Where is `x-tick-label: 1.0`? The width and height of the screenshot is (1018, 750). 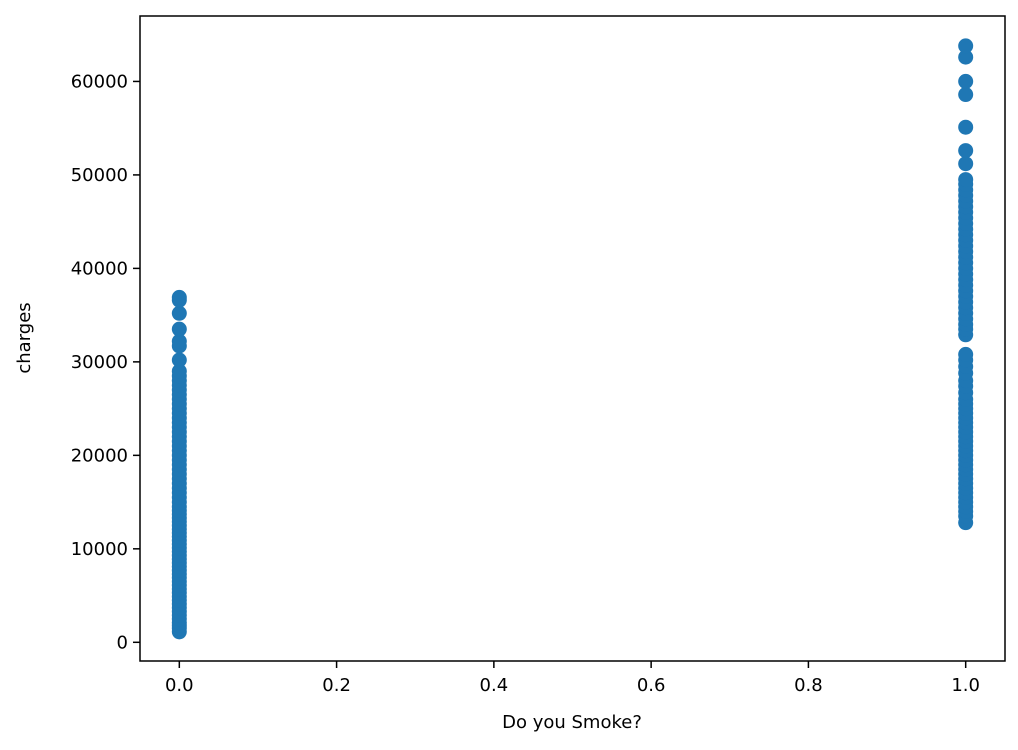 x-tick-label: 1.0 is located at coordinates (965, 685).